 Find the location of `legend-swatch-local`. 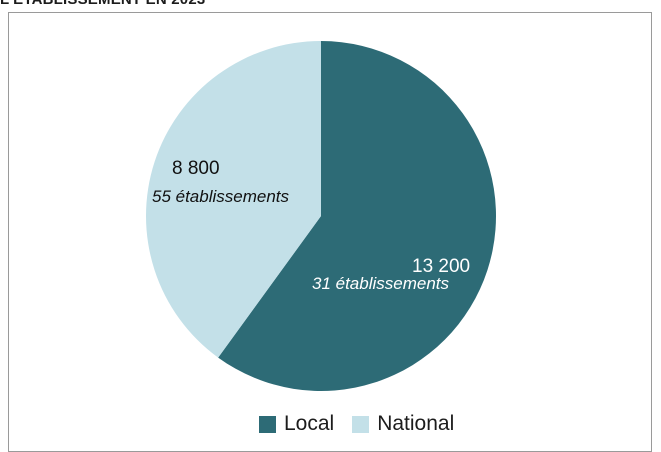

legend-swatch-local is located at coordinates (267, 424).